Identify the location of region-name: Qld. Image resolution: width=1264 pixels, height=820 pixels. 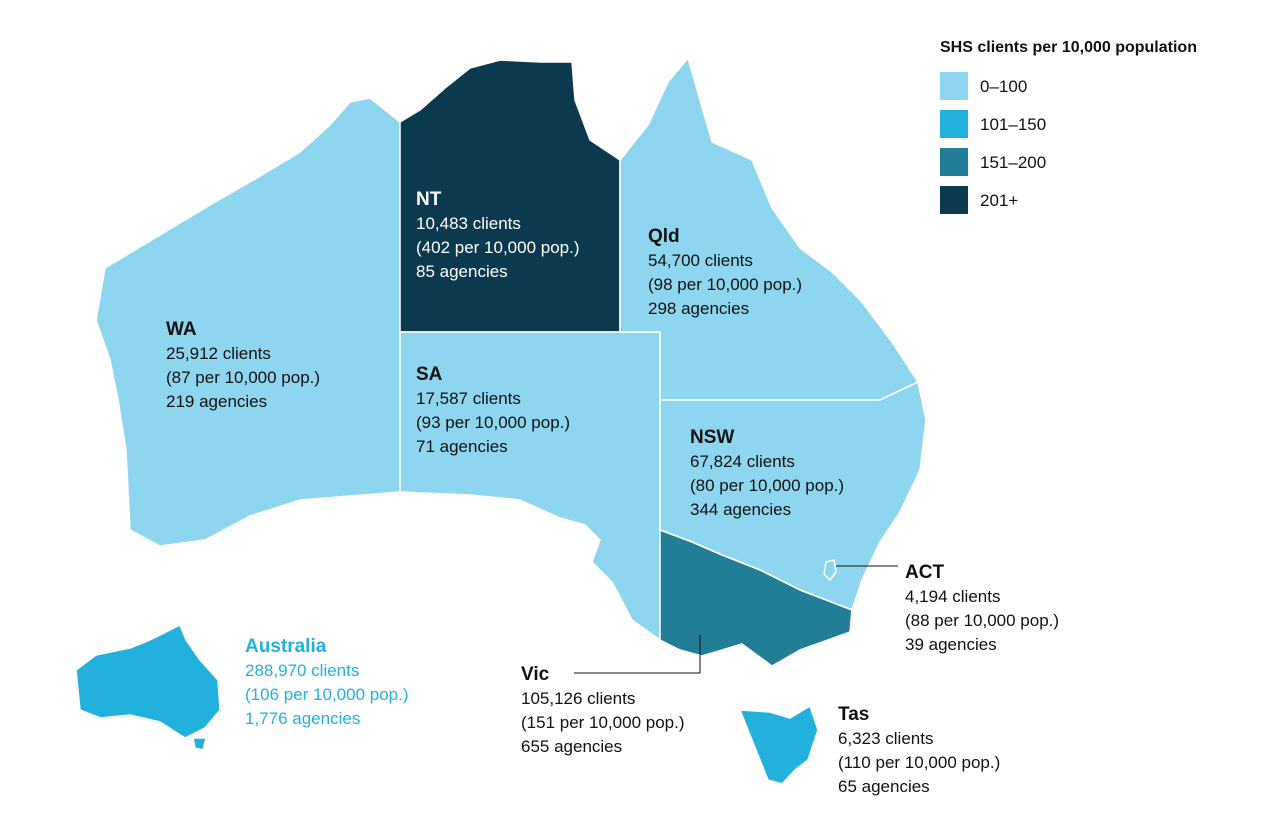
(664, 236).